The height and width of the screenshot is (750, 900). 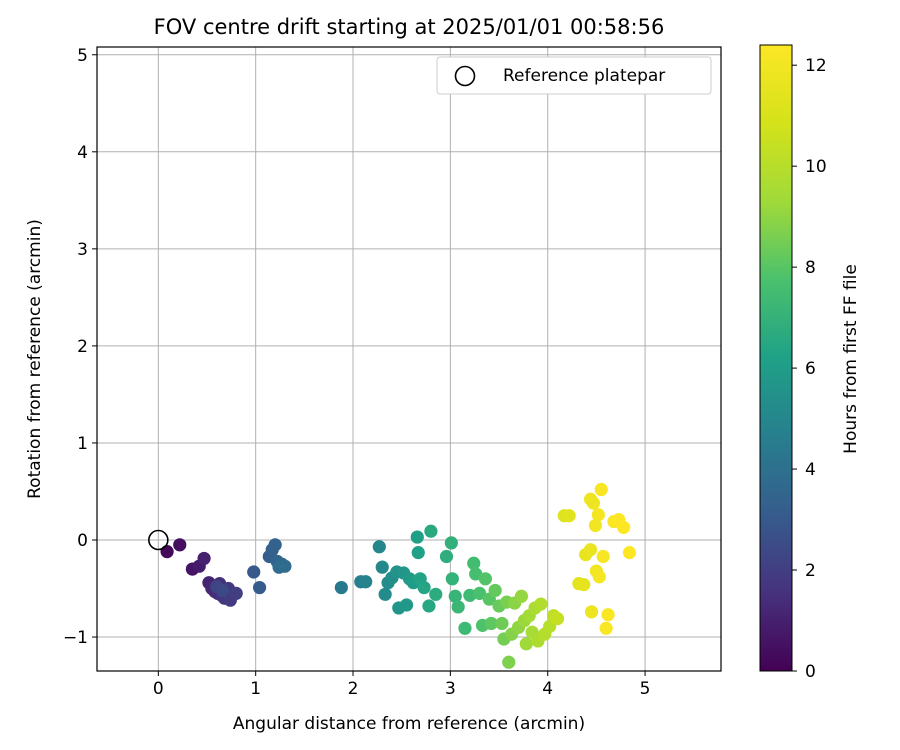 What do you see at coordinates (584, 76) in the screenshot?
I see `legend-entry-reference: Reference platepar` at bounding box center [584, 76].